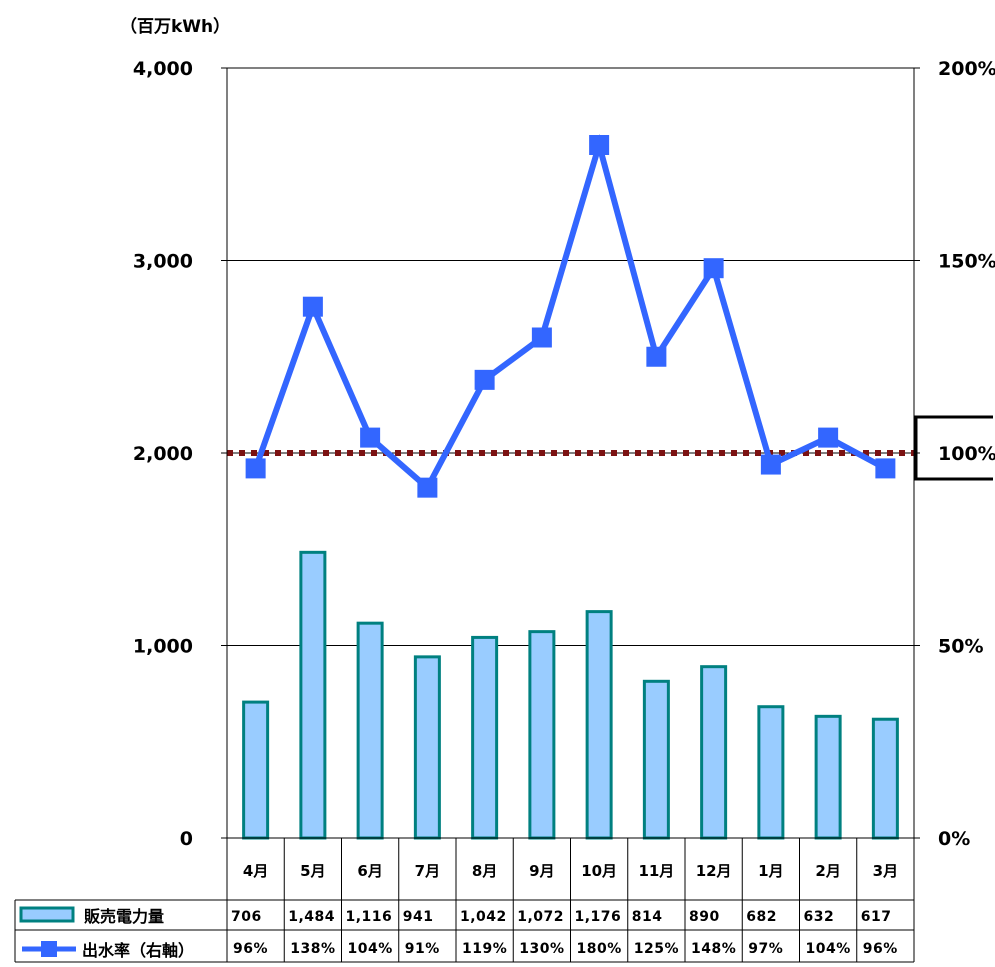 Image resolution: width=995 pixels, height=967 pixels. I want to click on category-label: 4月, so click(255, 871).